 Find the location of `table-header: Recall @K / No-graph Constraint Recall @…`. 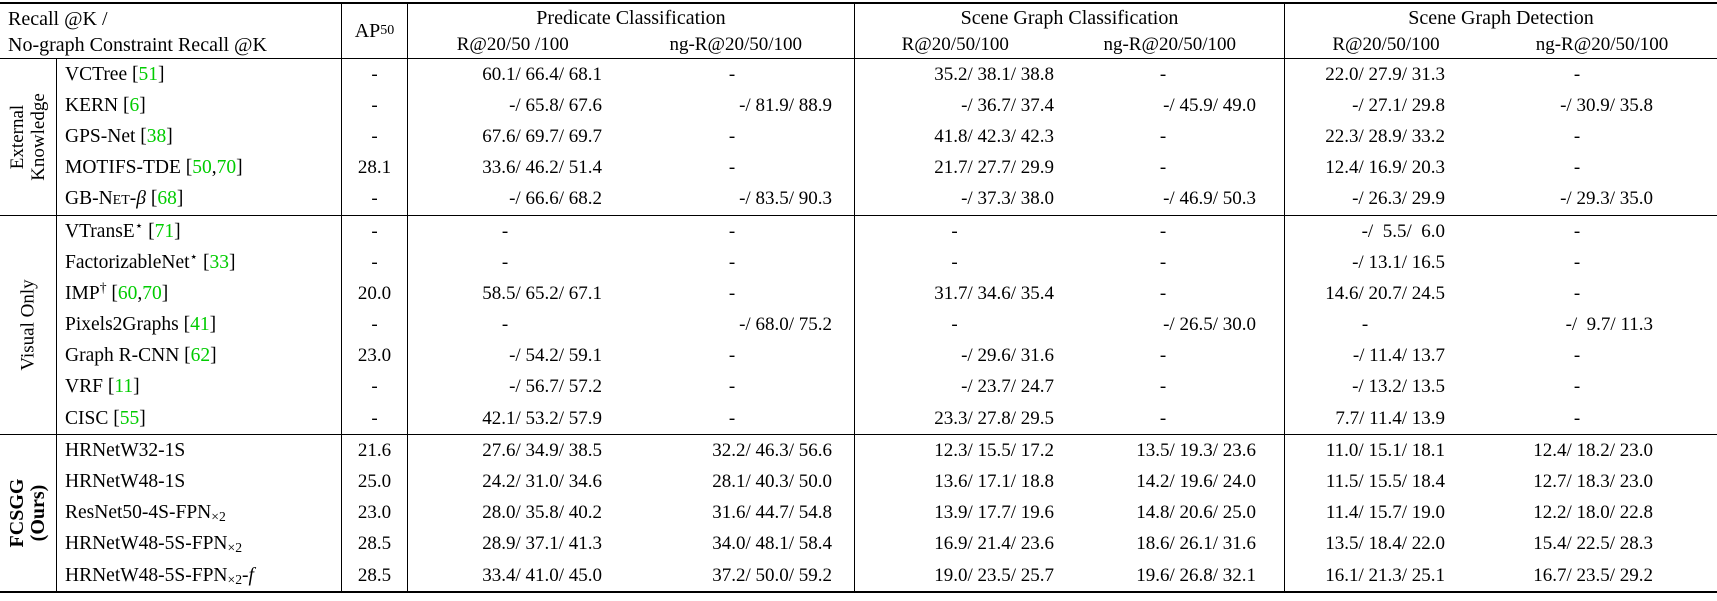

table-header: Recall @K / No-graph Constraint Recall @… is located at coordinates (858, 31).